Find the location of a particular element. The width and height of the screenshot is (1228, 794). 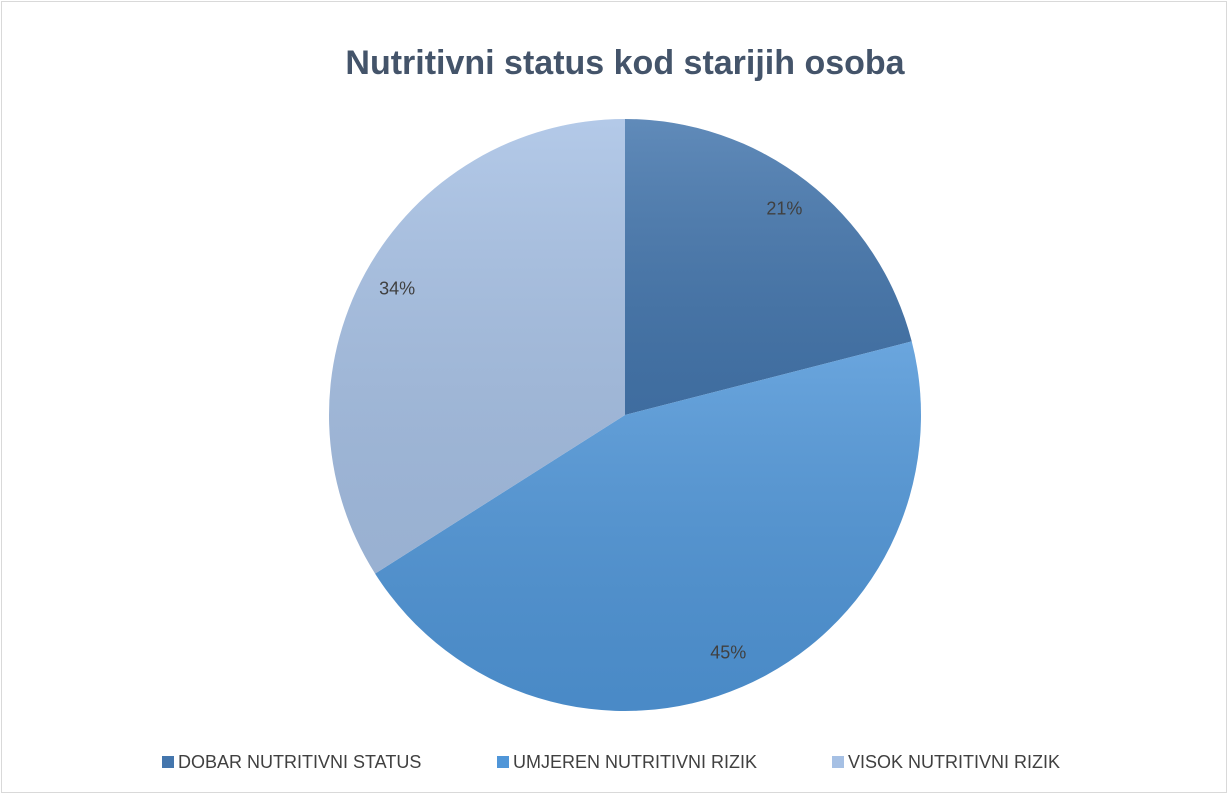

legend-label: DOBAR NUTRITIVNI STATUS is located at coordinates (299, 762).